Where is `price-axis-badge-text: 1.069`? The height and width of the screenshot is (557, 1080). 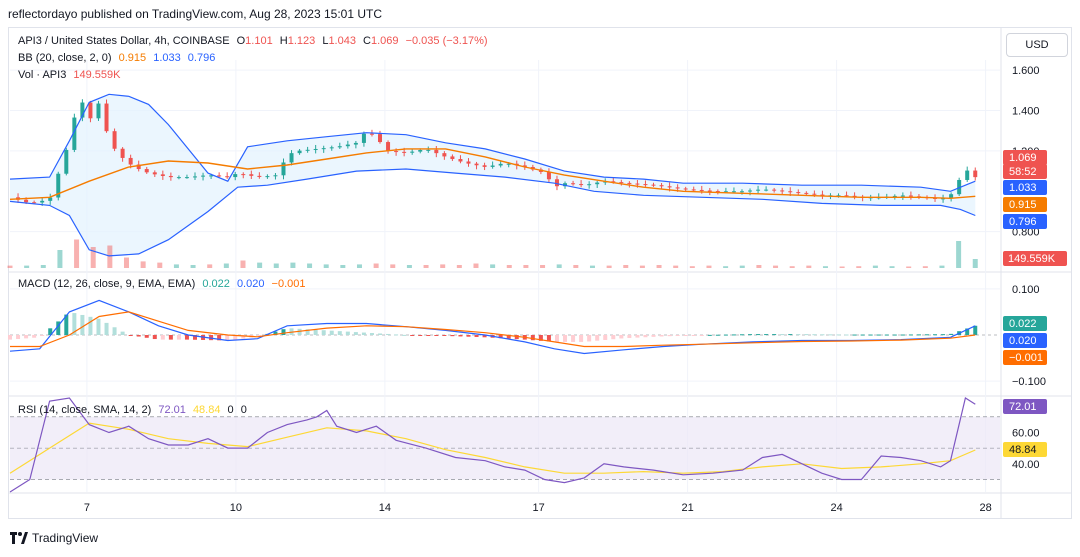 price-axis-badge-text: 1.069 is located at coordinates (1023, 158).